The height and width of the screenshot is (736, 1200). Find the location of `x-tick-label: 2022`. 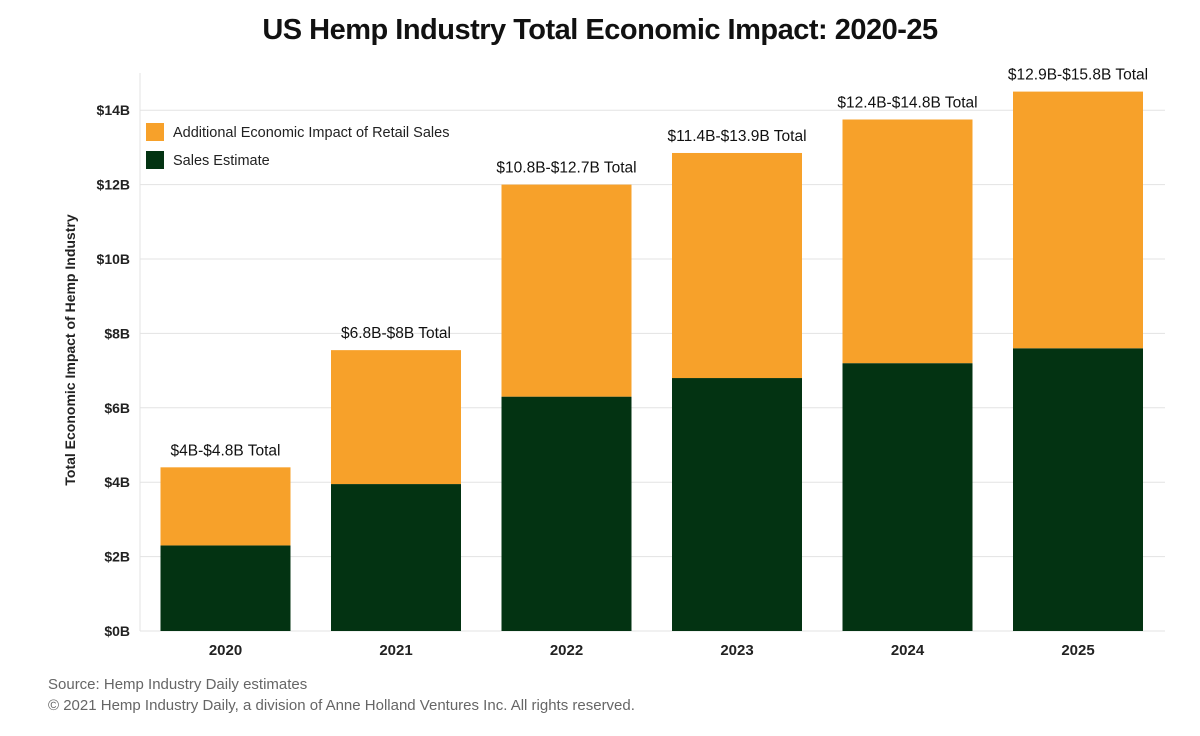

x-tick-label: 2022 is located at coordinates (566, 650).